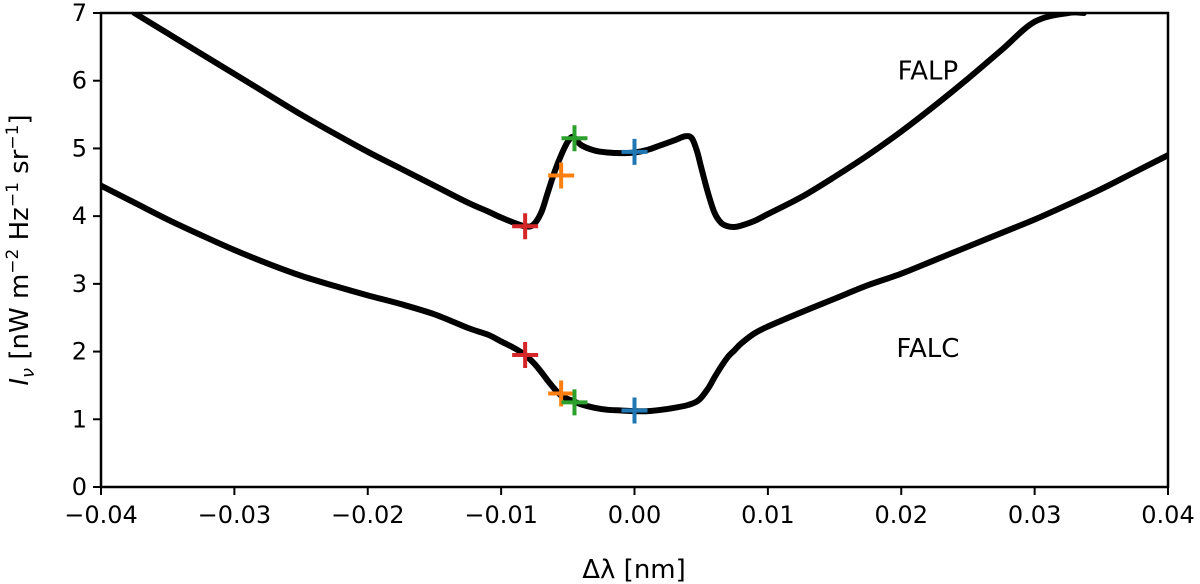  Describe the element at coordinates (634, 569) in the screenshot. I see `x-axis-label: Δλ [nm]` at that location.